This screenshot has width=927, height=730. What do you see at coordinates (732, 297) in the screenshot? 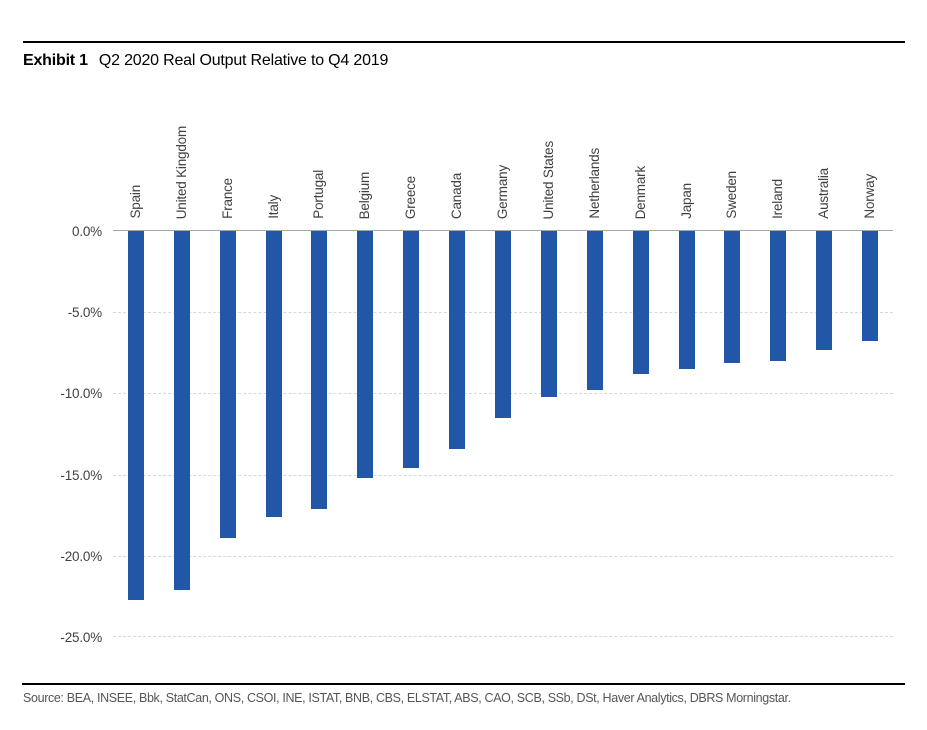
I see `bar-sweden` at bounding box center [732, 297].